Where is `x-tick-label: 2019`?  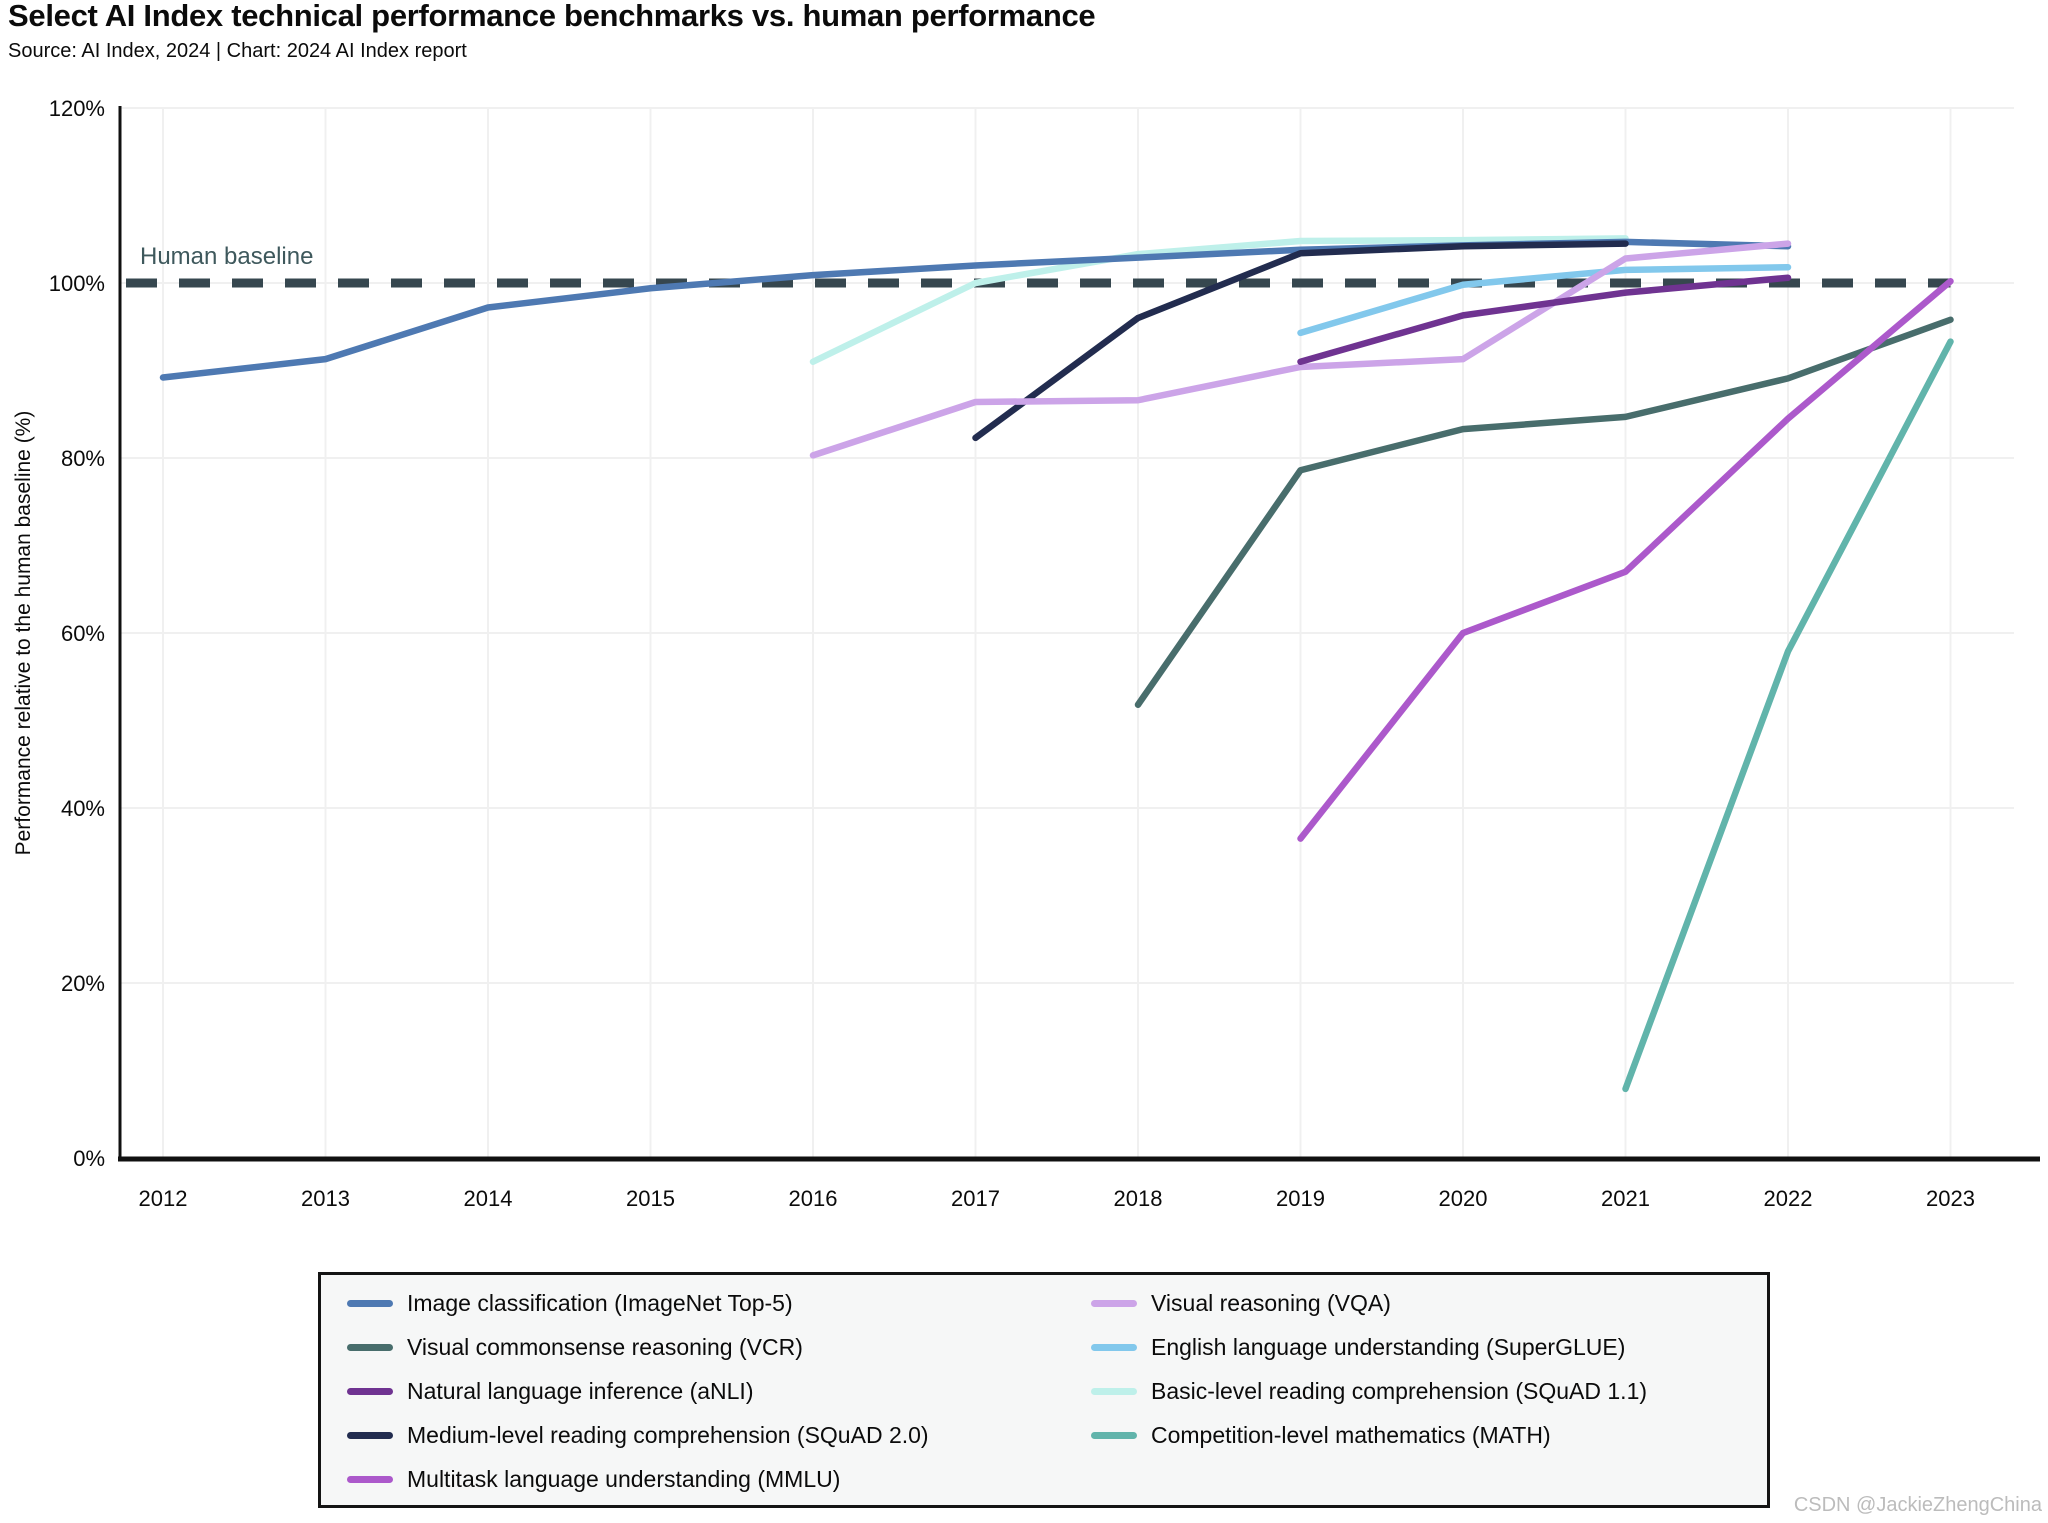
x-tick-label: 2019 is located at coordinates (1300, 1198).